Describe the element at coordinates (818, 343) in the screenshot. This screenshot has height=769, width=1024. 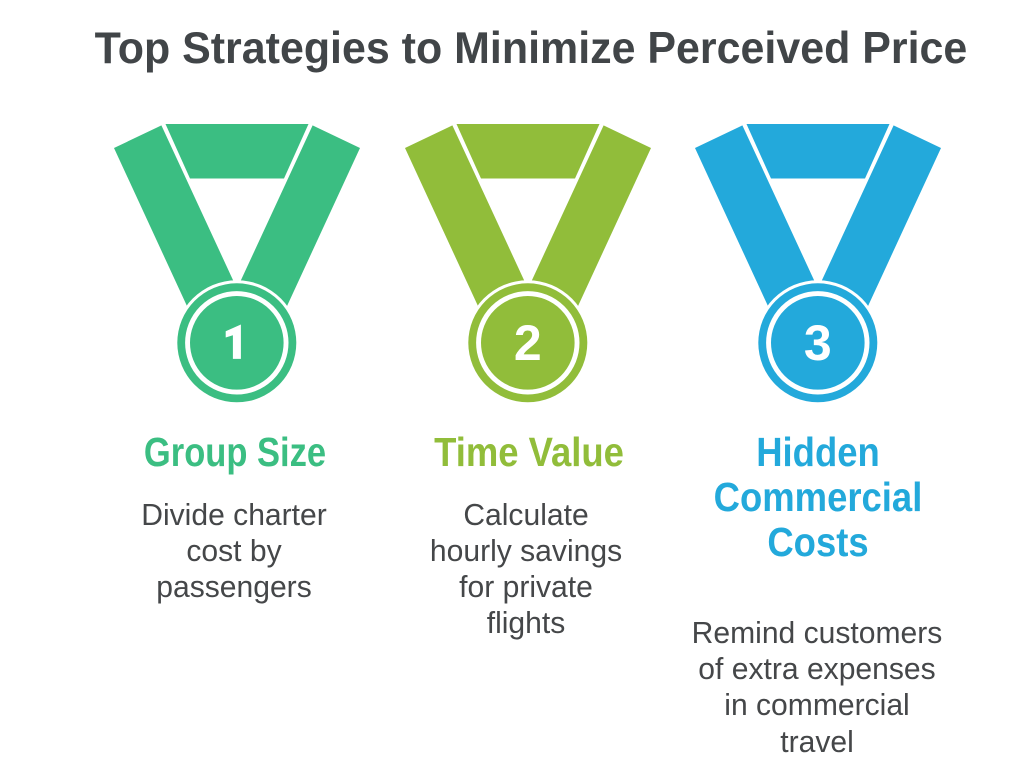
I see `svg-text: 3` at that location.